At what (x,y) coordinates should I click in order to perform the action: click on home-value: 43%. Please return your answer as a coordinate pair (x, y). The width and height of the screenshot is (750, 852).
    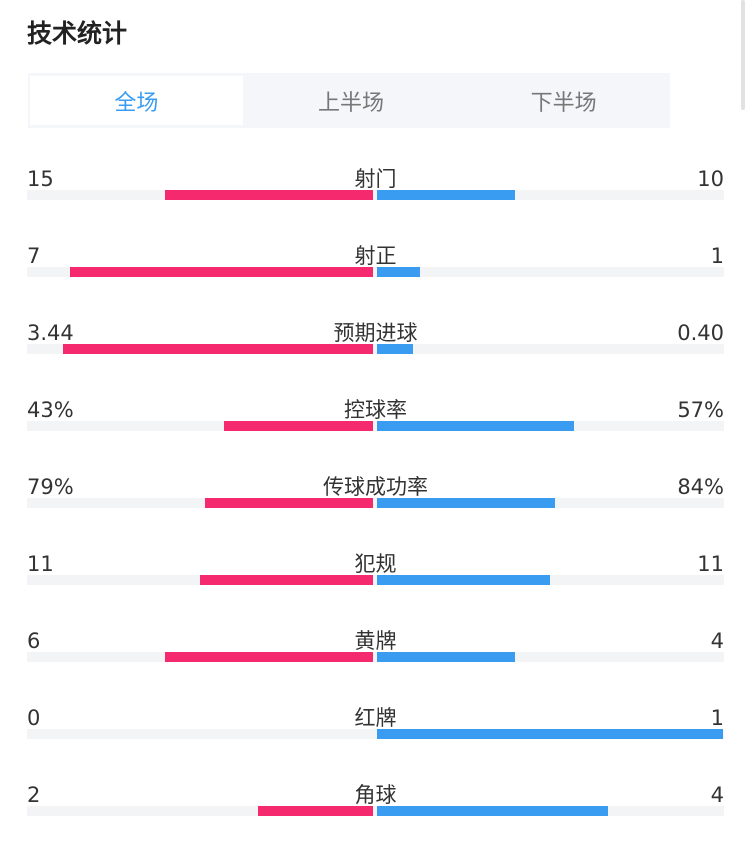
    Looking at the image, I should click on (50, 410).